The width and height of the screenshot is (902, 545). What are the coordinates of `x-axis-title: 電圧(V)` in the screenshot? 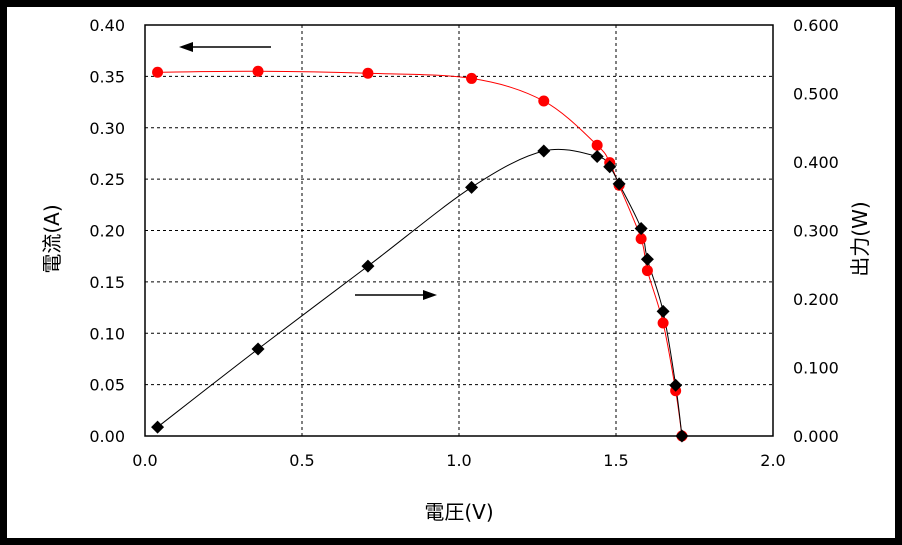 It's located at (458, 512).